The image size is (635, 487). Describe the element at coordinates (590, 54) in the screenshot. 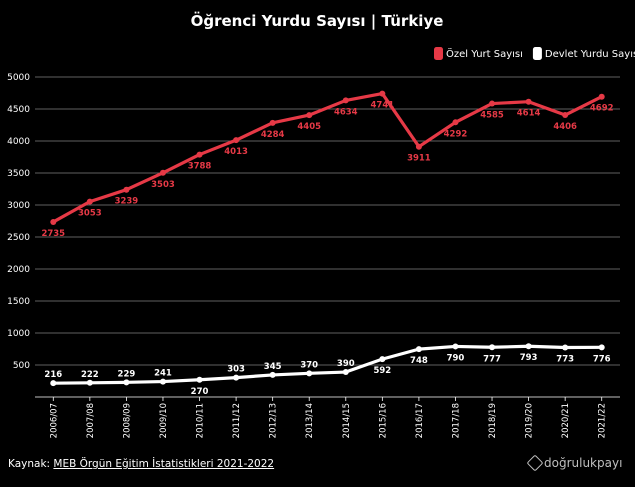

I see `legend-label: Devlet Yurdu Sayısı` at that location.